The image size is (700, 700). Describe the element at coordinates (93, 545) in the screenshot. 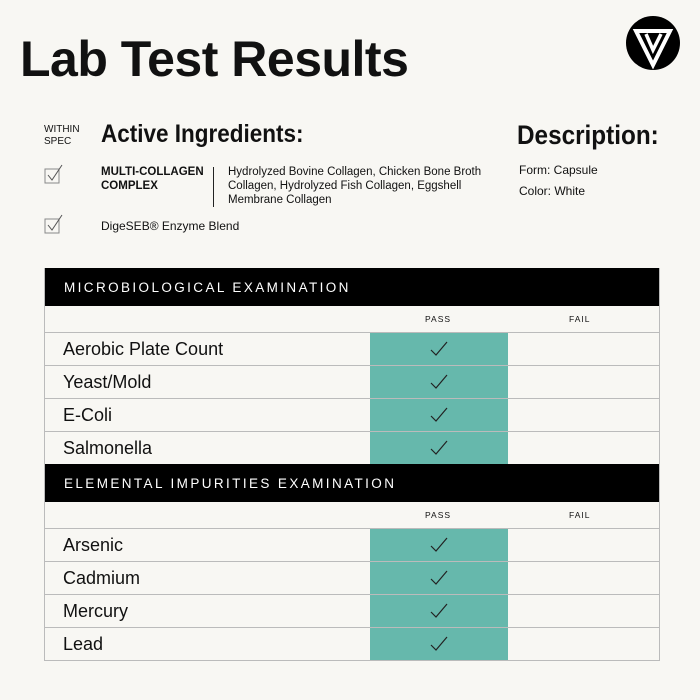

I see `test-name: Arsenic` at that location.